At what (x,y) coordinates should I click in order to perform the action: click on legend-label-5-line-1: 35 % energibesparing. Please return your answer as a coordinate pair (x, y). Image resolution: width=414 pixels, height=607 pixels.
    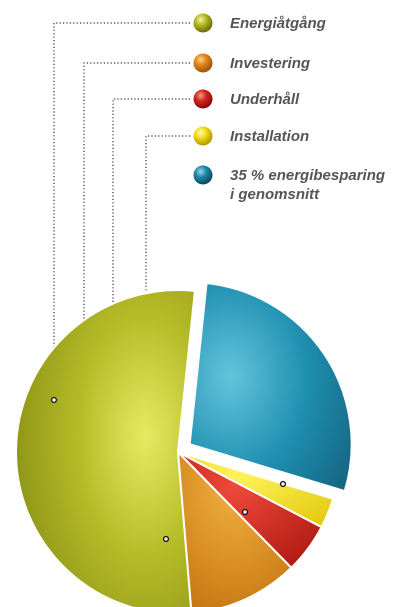
    Looking at the image, I should click on (307, 175).